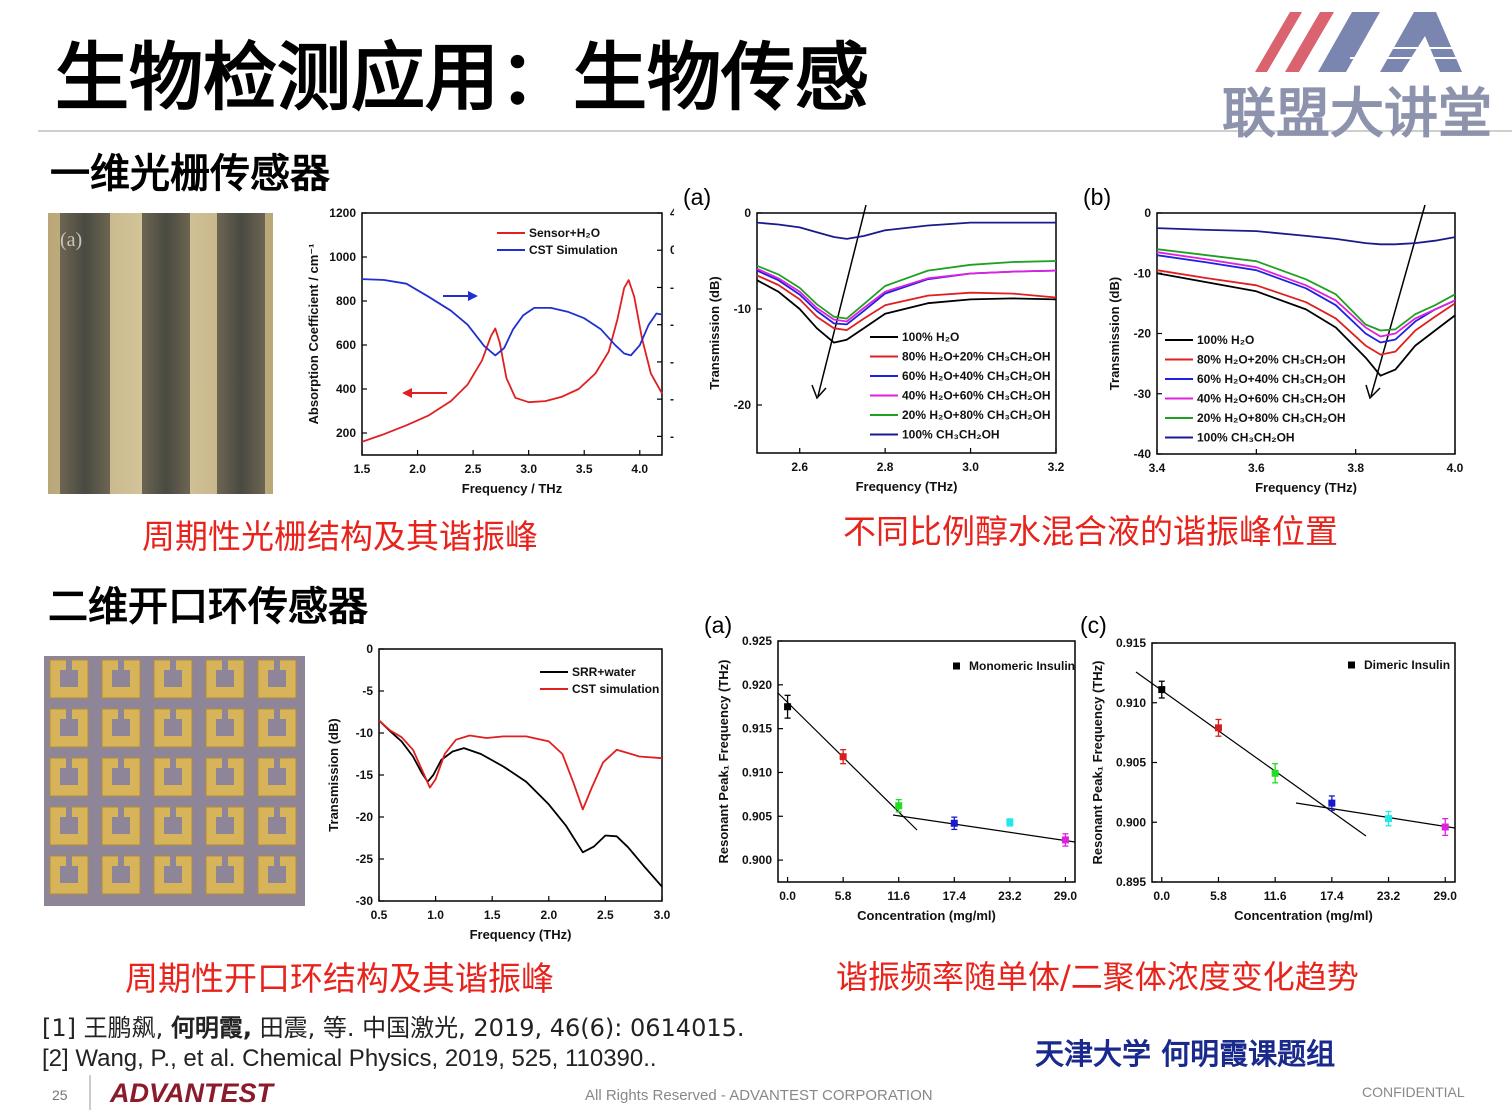  I want to click on section-title: 一维光栅传感器, so click(190, 174).